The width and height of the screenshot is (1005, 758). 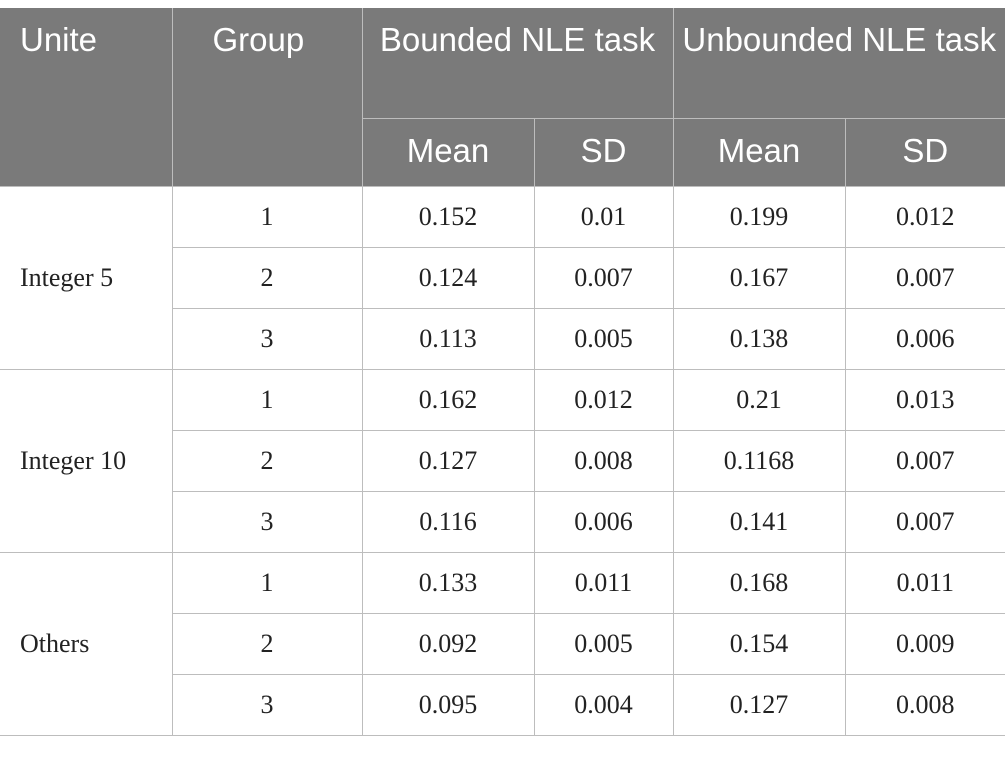 What do you see at coordinates (603, 216) in the screenshot?
I see `bounded-sd-cell: 0.01` at bounding box center [603, 216].